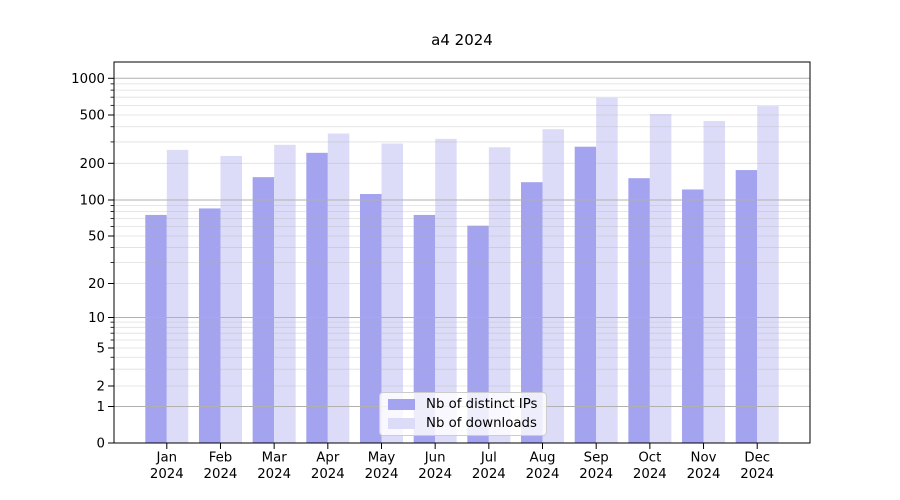 The height and width of the screenshot is (500, 900). What do you see at coordinates (92, 164) in the screenshot?
I see `y-tick-label: 200` at bounding box center [92, 164].